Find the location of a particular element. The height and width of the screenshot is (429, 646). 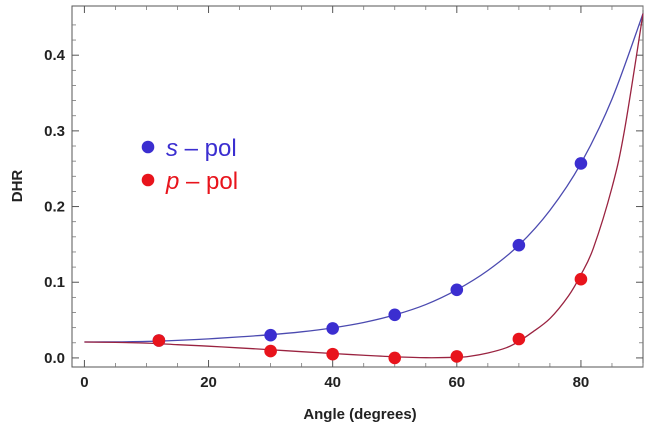

x-tick-label: 60 is located at coordinates (456, 382).